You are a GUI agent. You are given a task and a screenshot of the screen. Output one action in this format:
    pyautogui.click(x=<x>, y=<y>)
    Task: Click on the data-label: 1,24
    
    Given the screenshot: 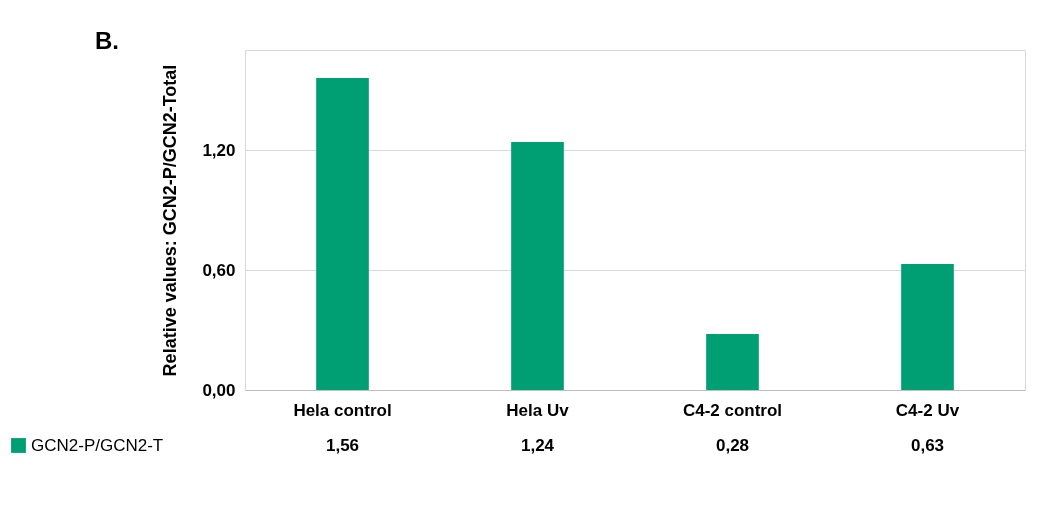 What is the action you would take?
    pyautogui.click(x=537, y=445)
    